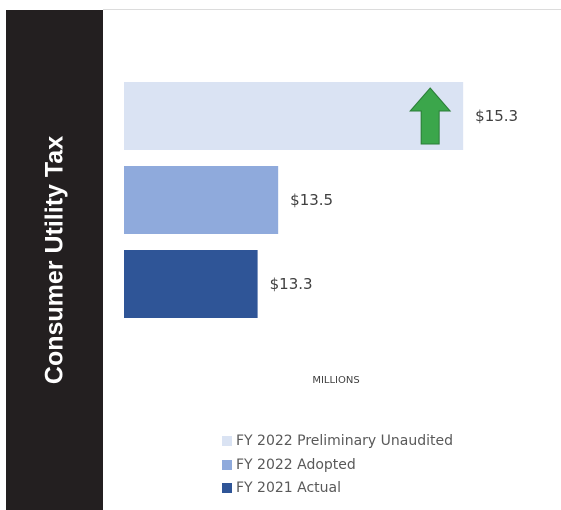 Image resolution: width=561 pixels, height=510 pixels. I want to click on legend-label-0: FY 2022 Preliminary Unaudited, so click(344, 441).